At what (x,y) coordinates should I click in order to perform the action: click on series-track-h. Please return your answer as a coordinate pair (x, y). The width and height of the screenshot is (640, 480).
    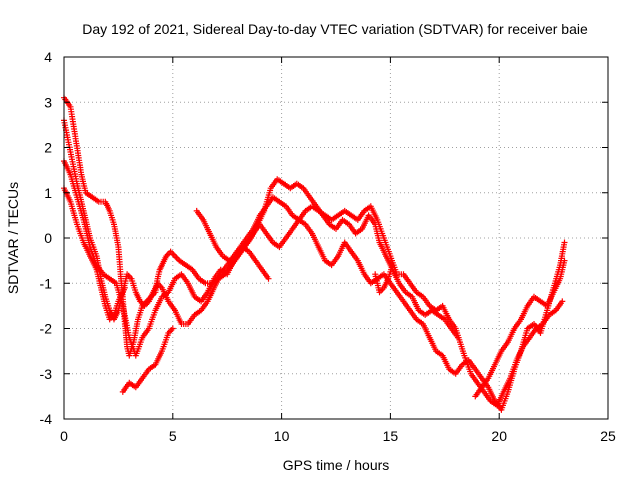
    Looking at the image, I should click on (520, 328).